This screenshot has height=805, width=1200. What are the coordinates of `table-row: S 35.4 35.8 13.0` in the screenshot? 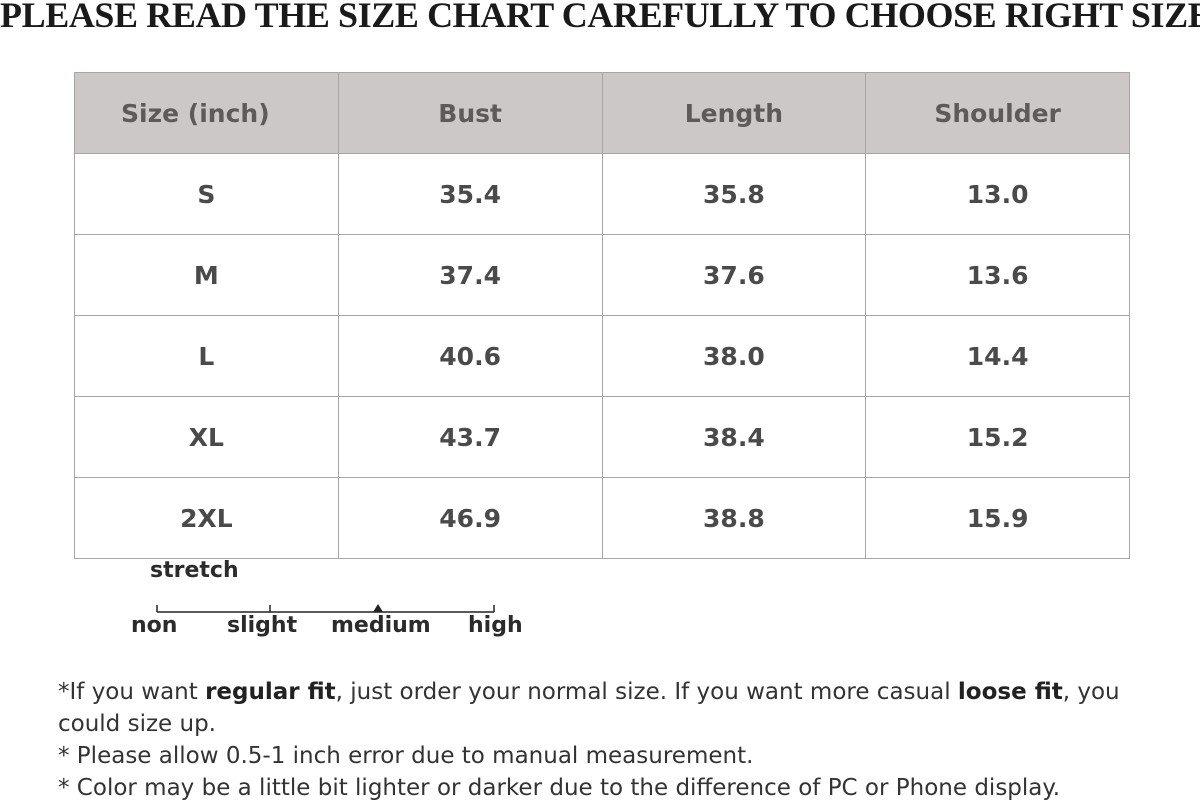 It's located at (602, 194).